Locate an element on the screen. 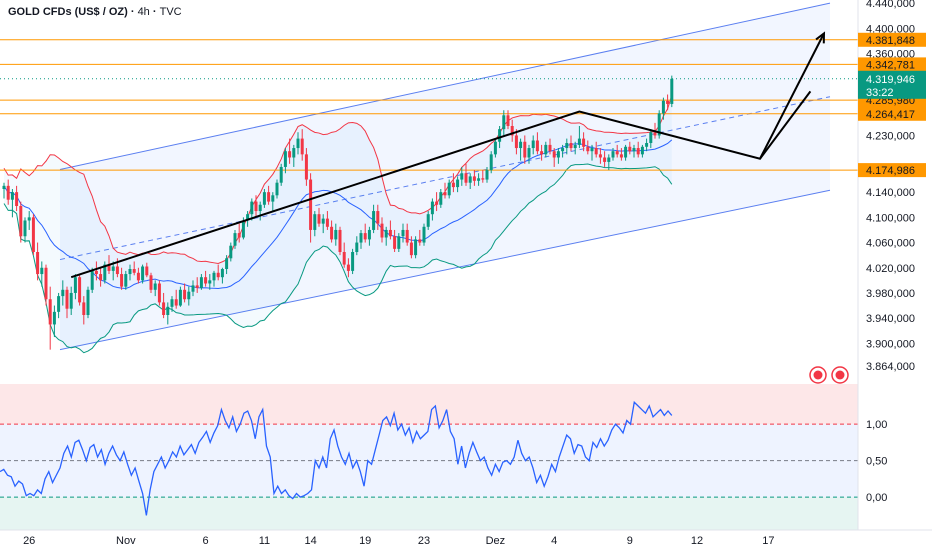 The width and height of the screenshot is (932, 550). price-tick-label: 3.980,000 is located at coordinates (890, 294).